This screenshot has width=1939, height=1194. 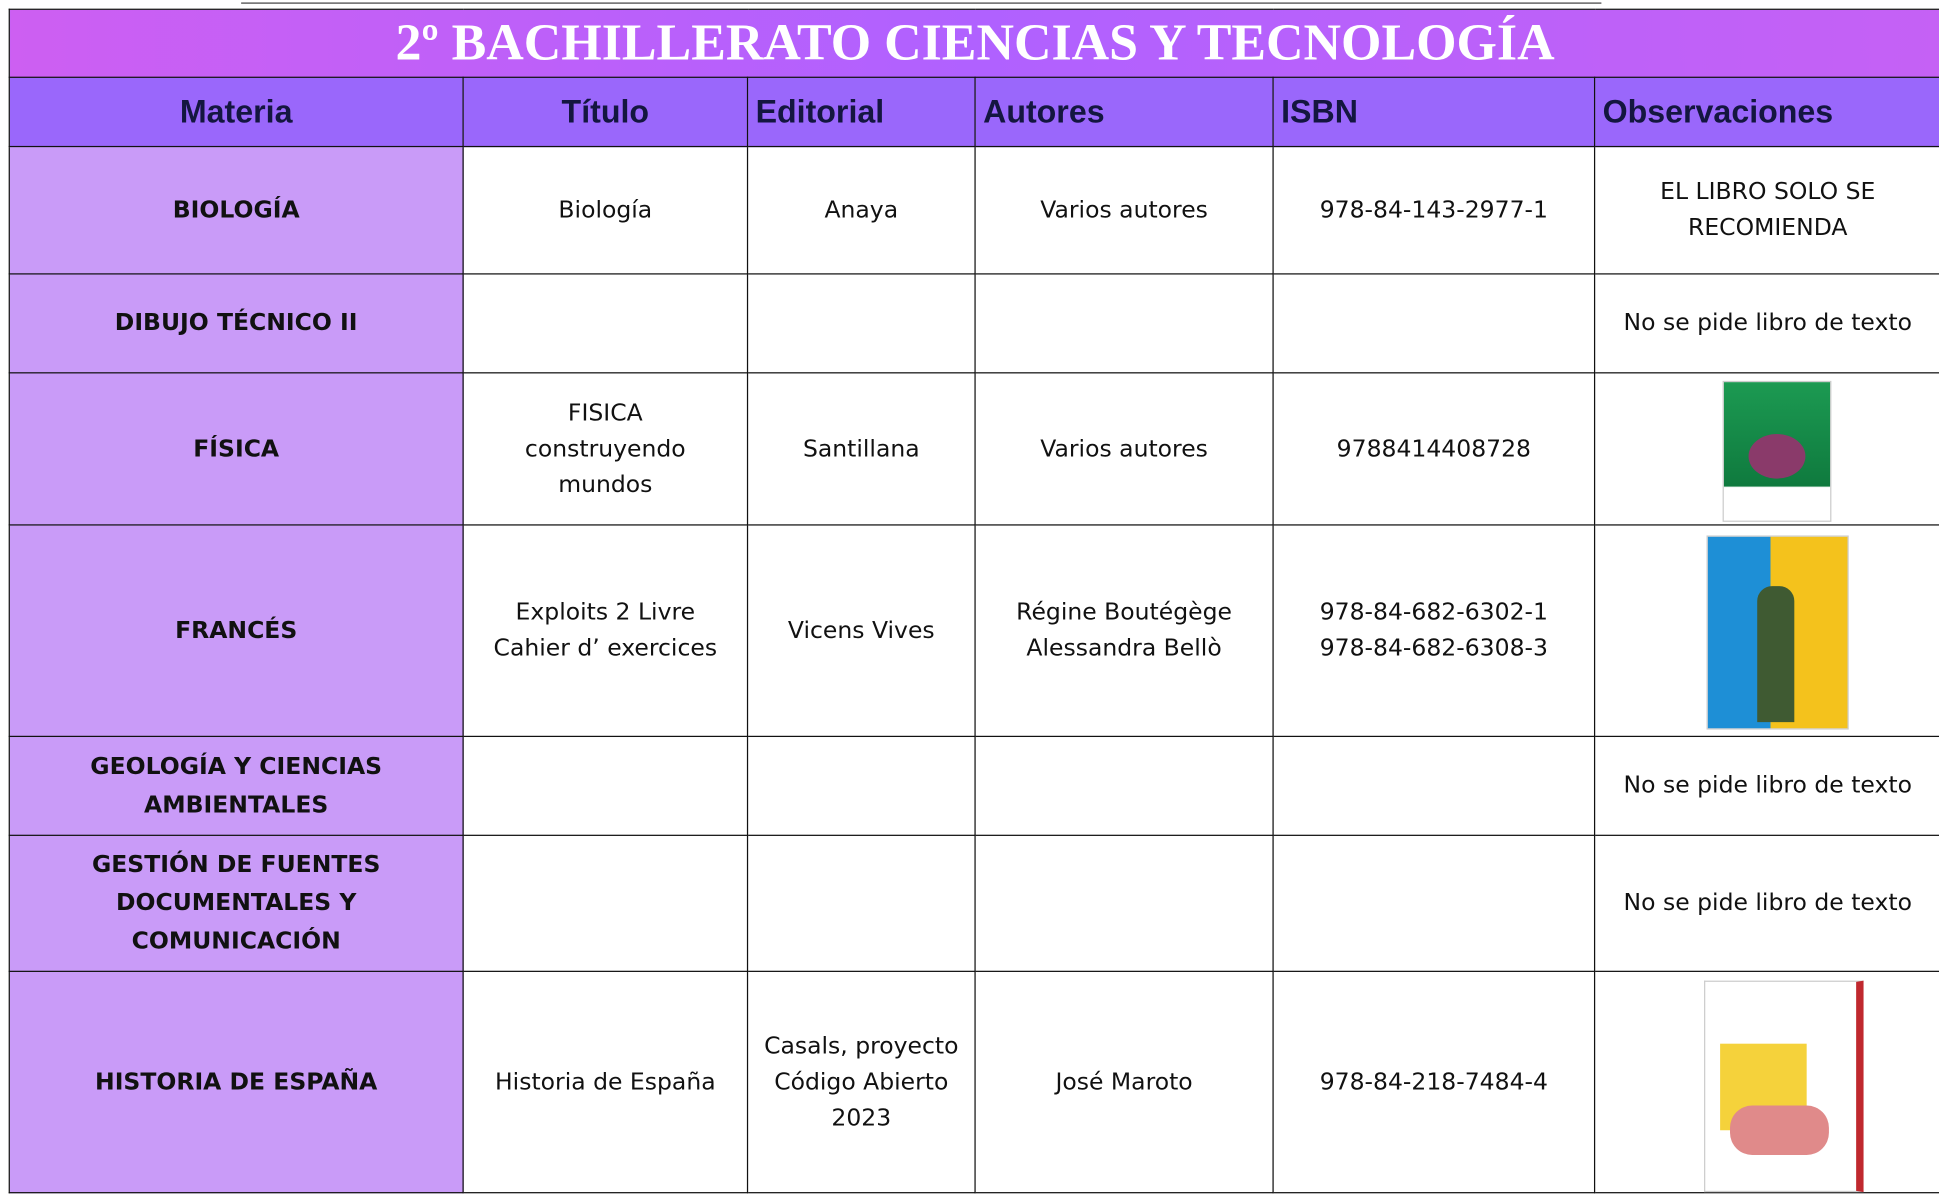 I want to click on table-cell: Vicens Vives, so click(x=861, y=631).